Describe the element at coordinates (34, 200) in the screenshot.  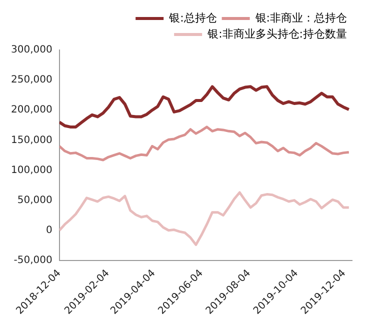
I see `y-tick-label: 50,000` at that location.